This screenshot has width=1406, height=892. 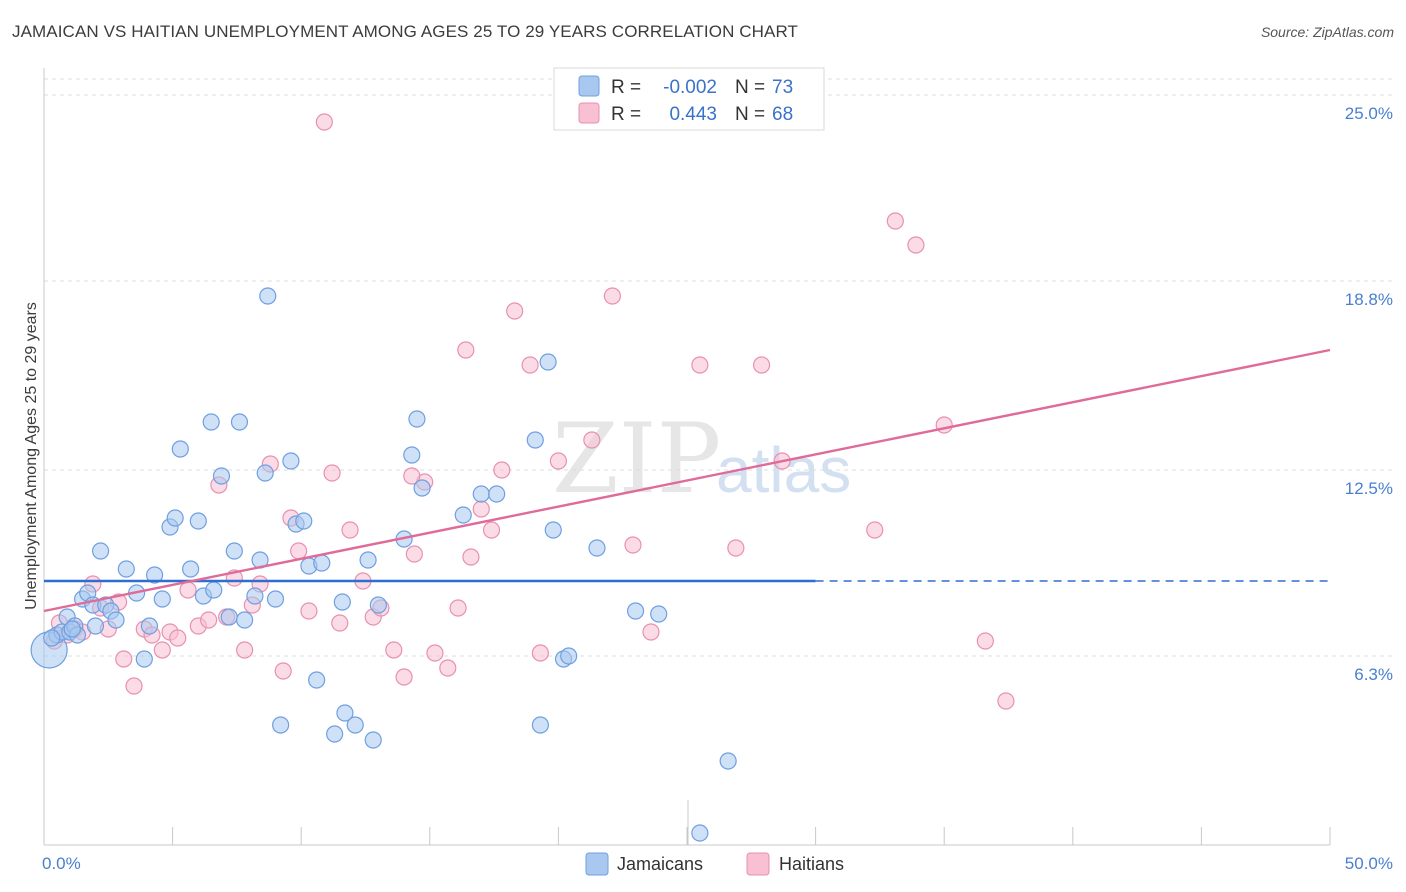 What do you see at coordinates (597, 864) in the screenshot?
I see `legend-bottom-swatch-jamaicans` at bounding box center [597, 864].